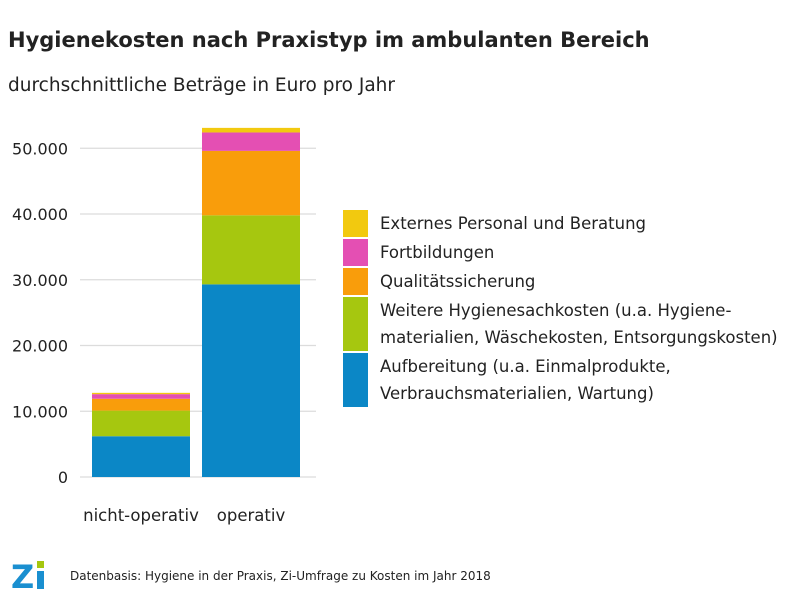 The height and width of the screenshot is (601, 800). What do you see at coordinates (22, 575) in the screenshot?
I see `svg-text: Z` at bounding box center [22, 575].